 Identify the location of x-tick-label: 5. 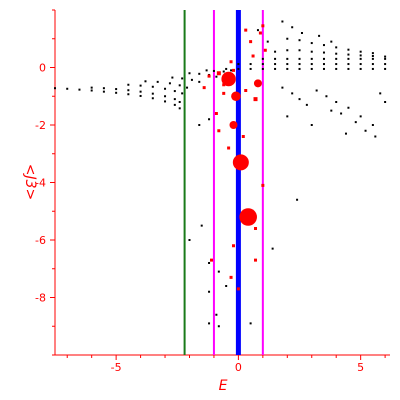
(360, 367).